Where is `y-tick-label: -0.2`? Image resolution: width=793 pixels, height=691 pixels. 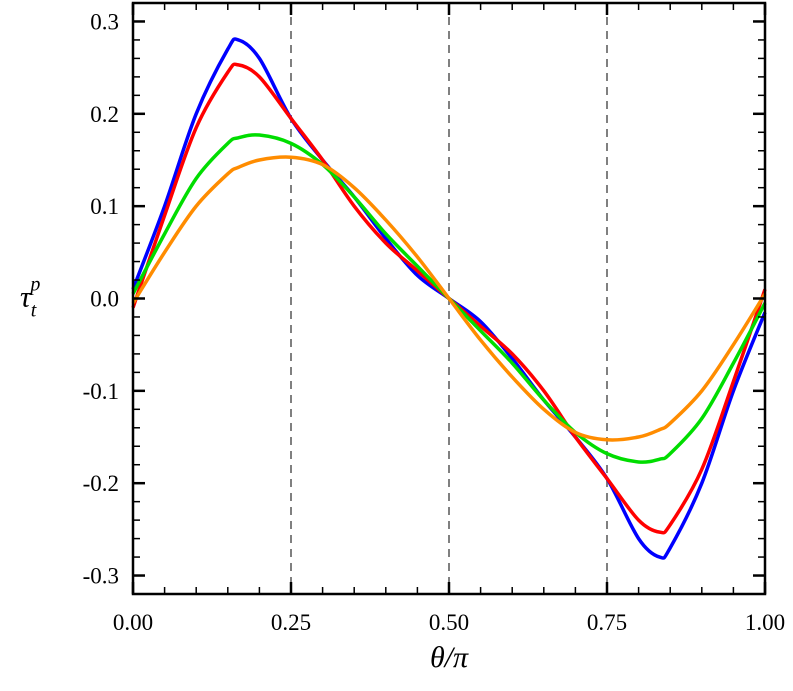
y-tick-label: -0.2 is located at coordinates (101, 483).